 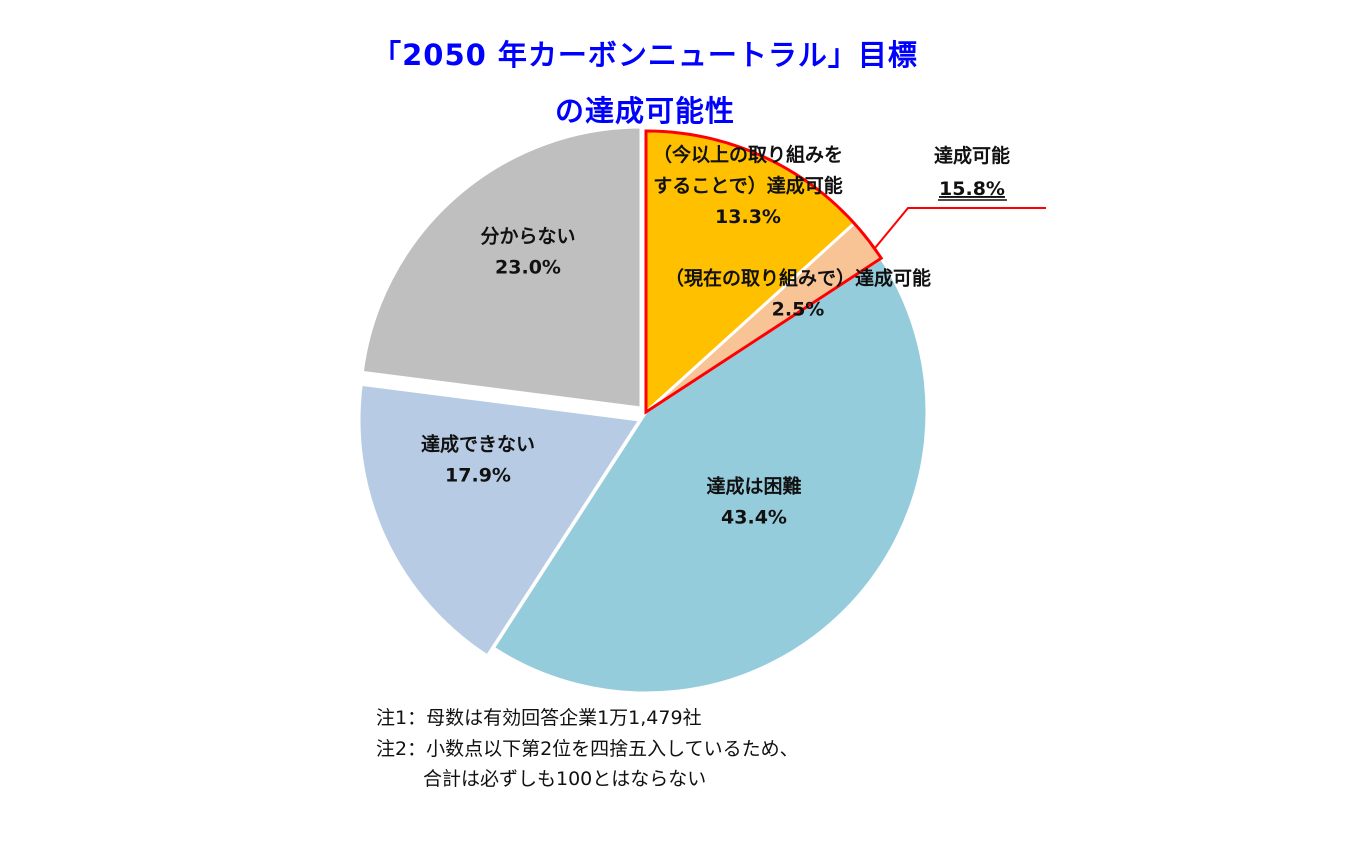 I want to click on callout-label: 達成可能, so click(x=972, y=155).